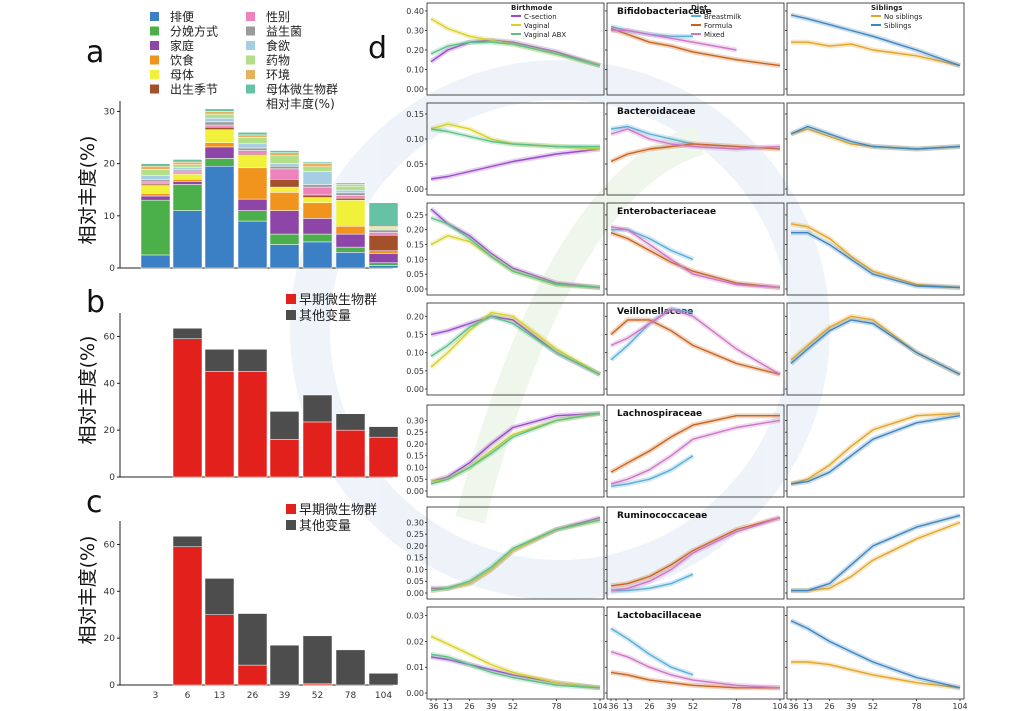 The height and width of the screenshot is (711, 1024). I want to click on panel-d-4-0: 0.00 0.05 0.10 0.15 0.20 0.25 0.30, so click(505, 451).